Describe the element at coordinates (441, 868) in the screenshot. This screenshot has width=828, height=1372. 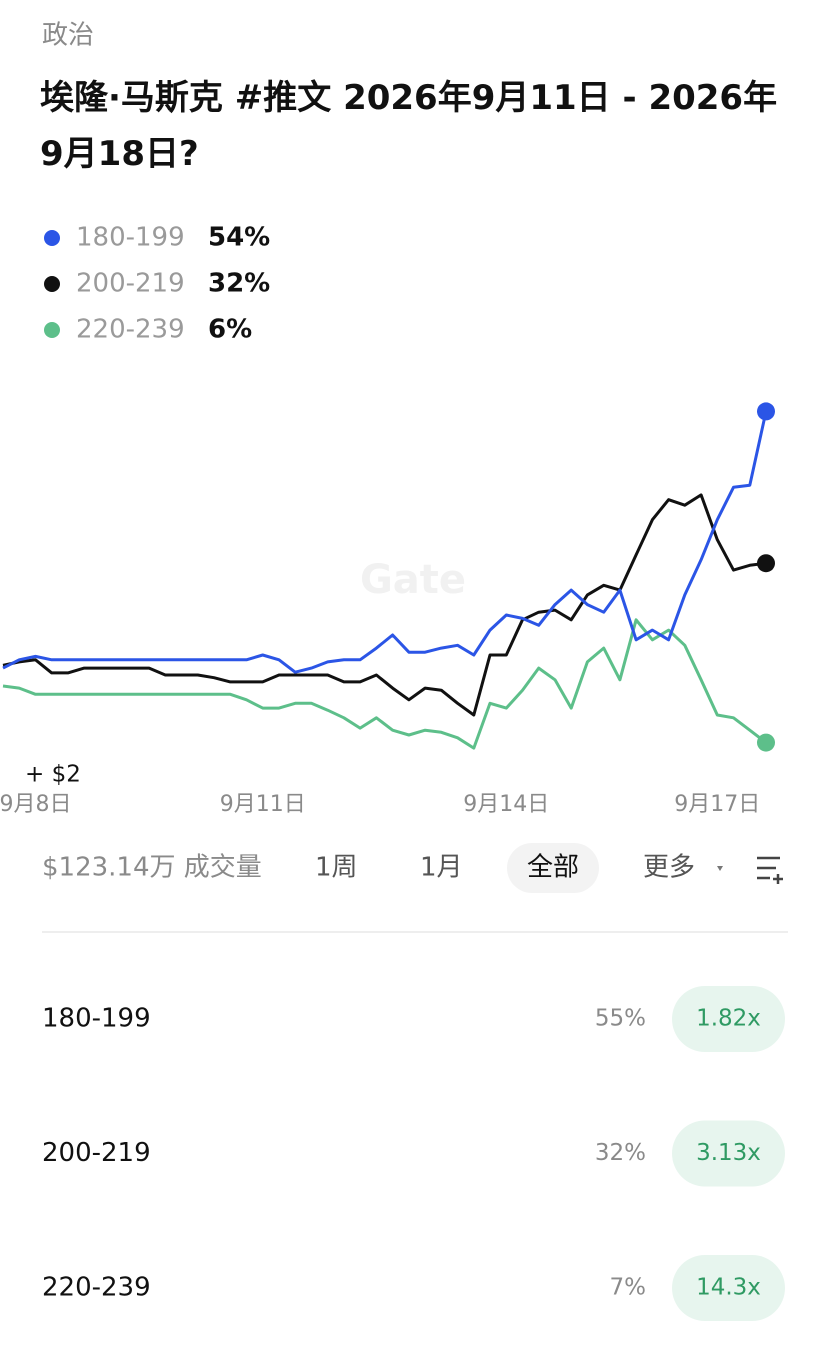
I see `tab: 1月` at that location.